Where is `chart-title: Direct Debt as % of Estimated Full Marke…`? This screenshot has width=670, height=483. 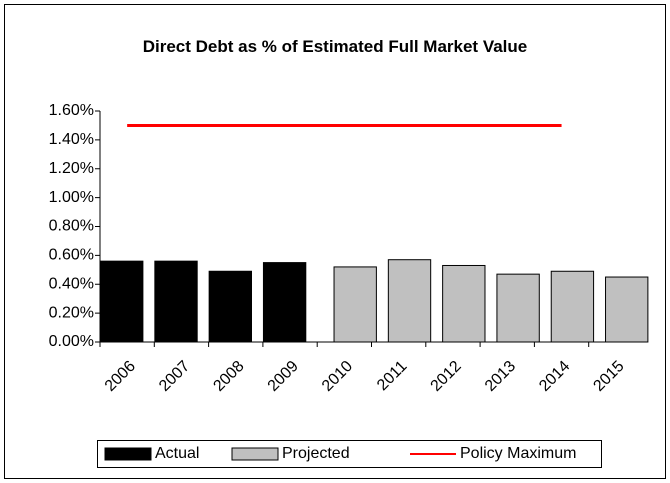
chart-title: Direct Debt as % of Estimated Full Marke… is located at coordinates (335, 46).